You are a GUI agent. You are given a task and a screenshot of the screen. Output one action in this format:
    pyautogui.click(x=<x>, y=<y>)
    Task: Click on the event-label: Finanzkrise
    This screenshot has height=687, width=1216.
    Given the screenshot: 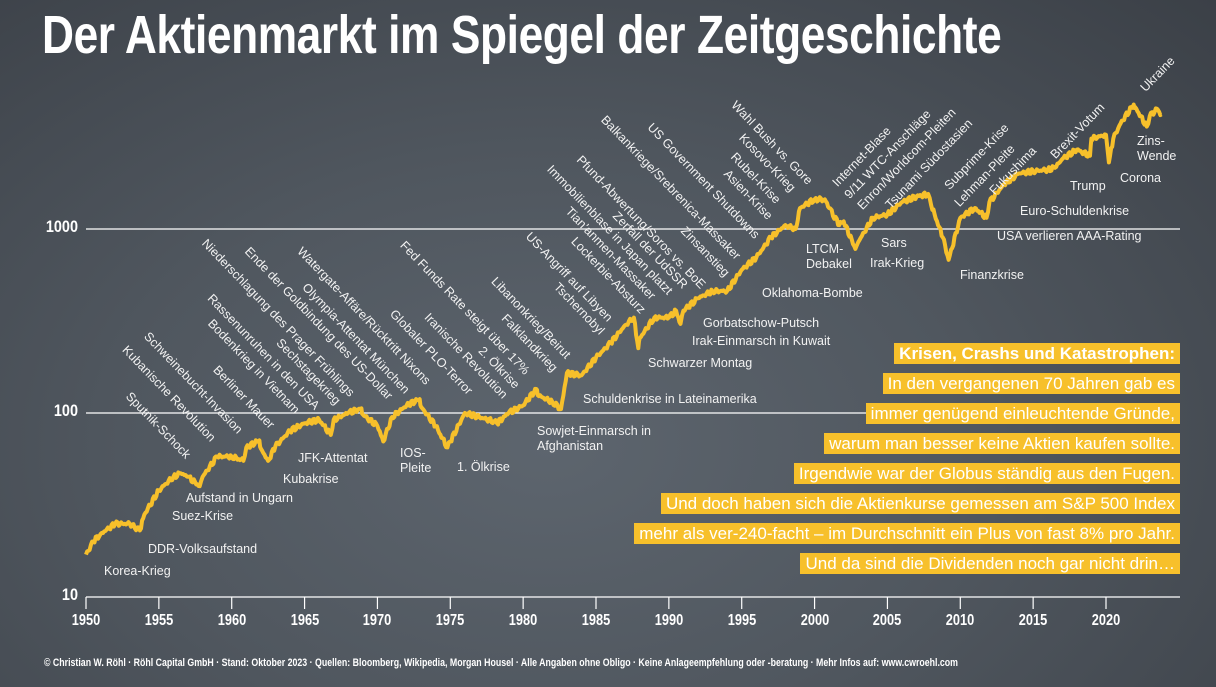 What is the action you would take?
    pyautogui.click(x=992, y=275)
    